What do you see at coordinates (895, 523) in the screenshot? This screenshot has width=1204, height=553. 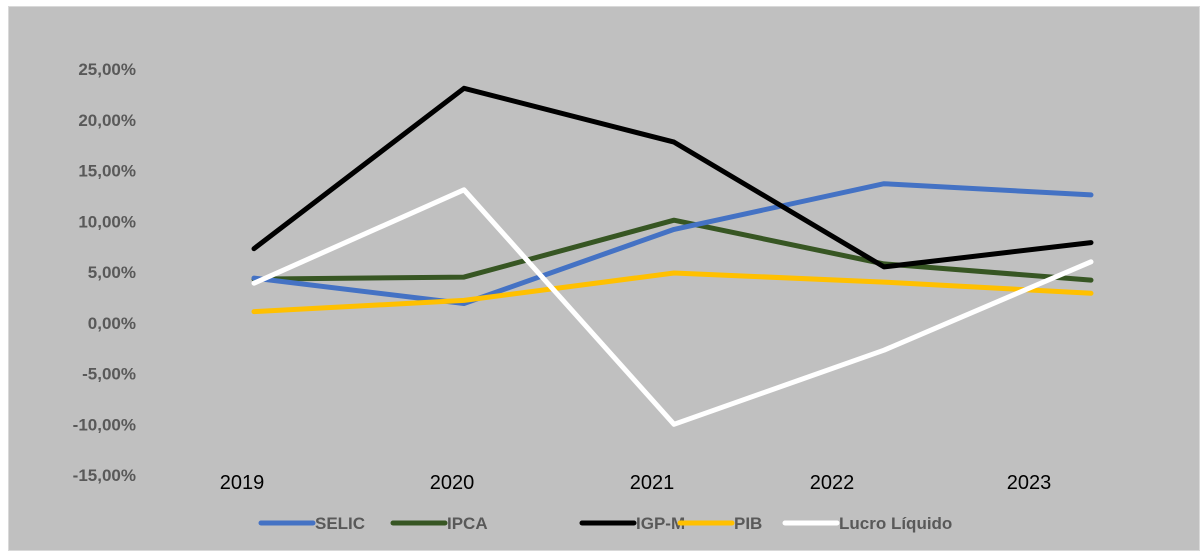 I see `legend-label: Lucro Líquido` at bounding box center [895, 523].